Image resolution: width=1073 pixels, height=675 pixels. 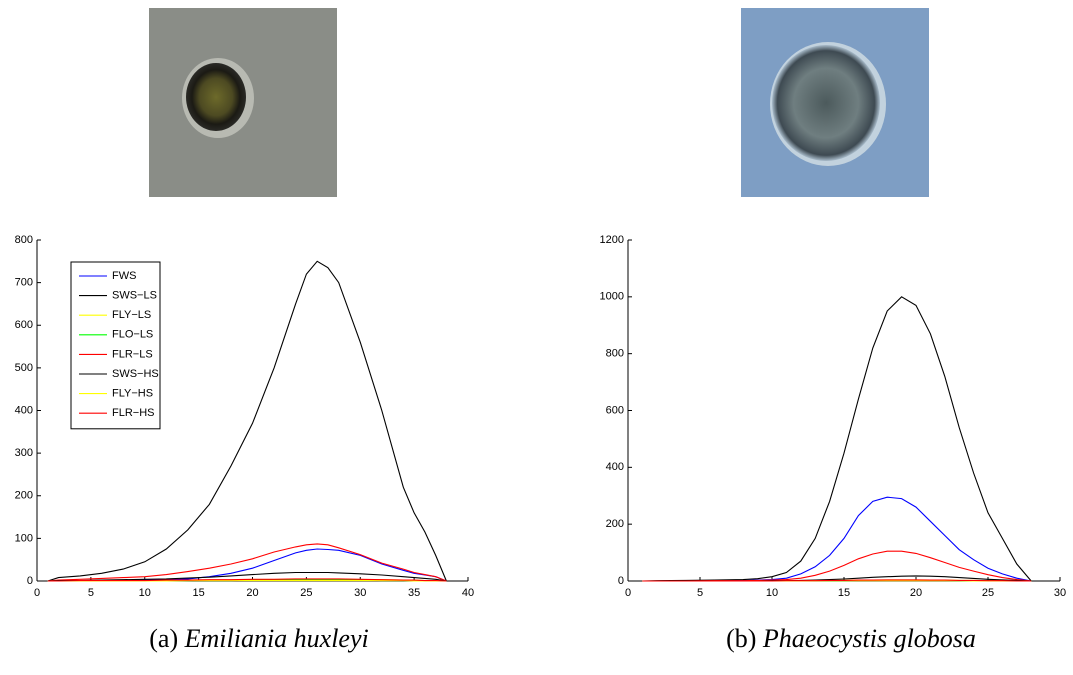 I want to click on caption: (a) Emiliania huxleyi, so click(x=258, y=638).